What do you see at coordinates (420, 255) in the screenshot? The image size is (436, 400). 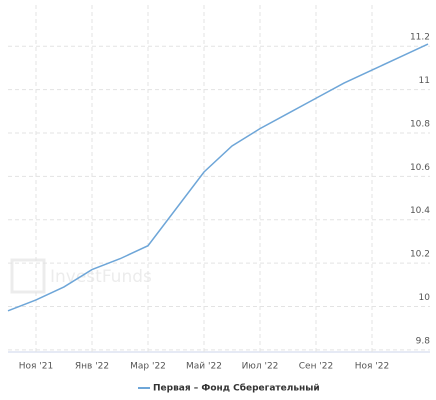 I see `y-tick-label: 10.2` at bounding box center [420, 255].